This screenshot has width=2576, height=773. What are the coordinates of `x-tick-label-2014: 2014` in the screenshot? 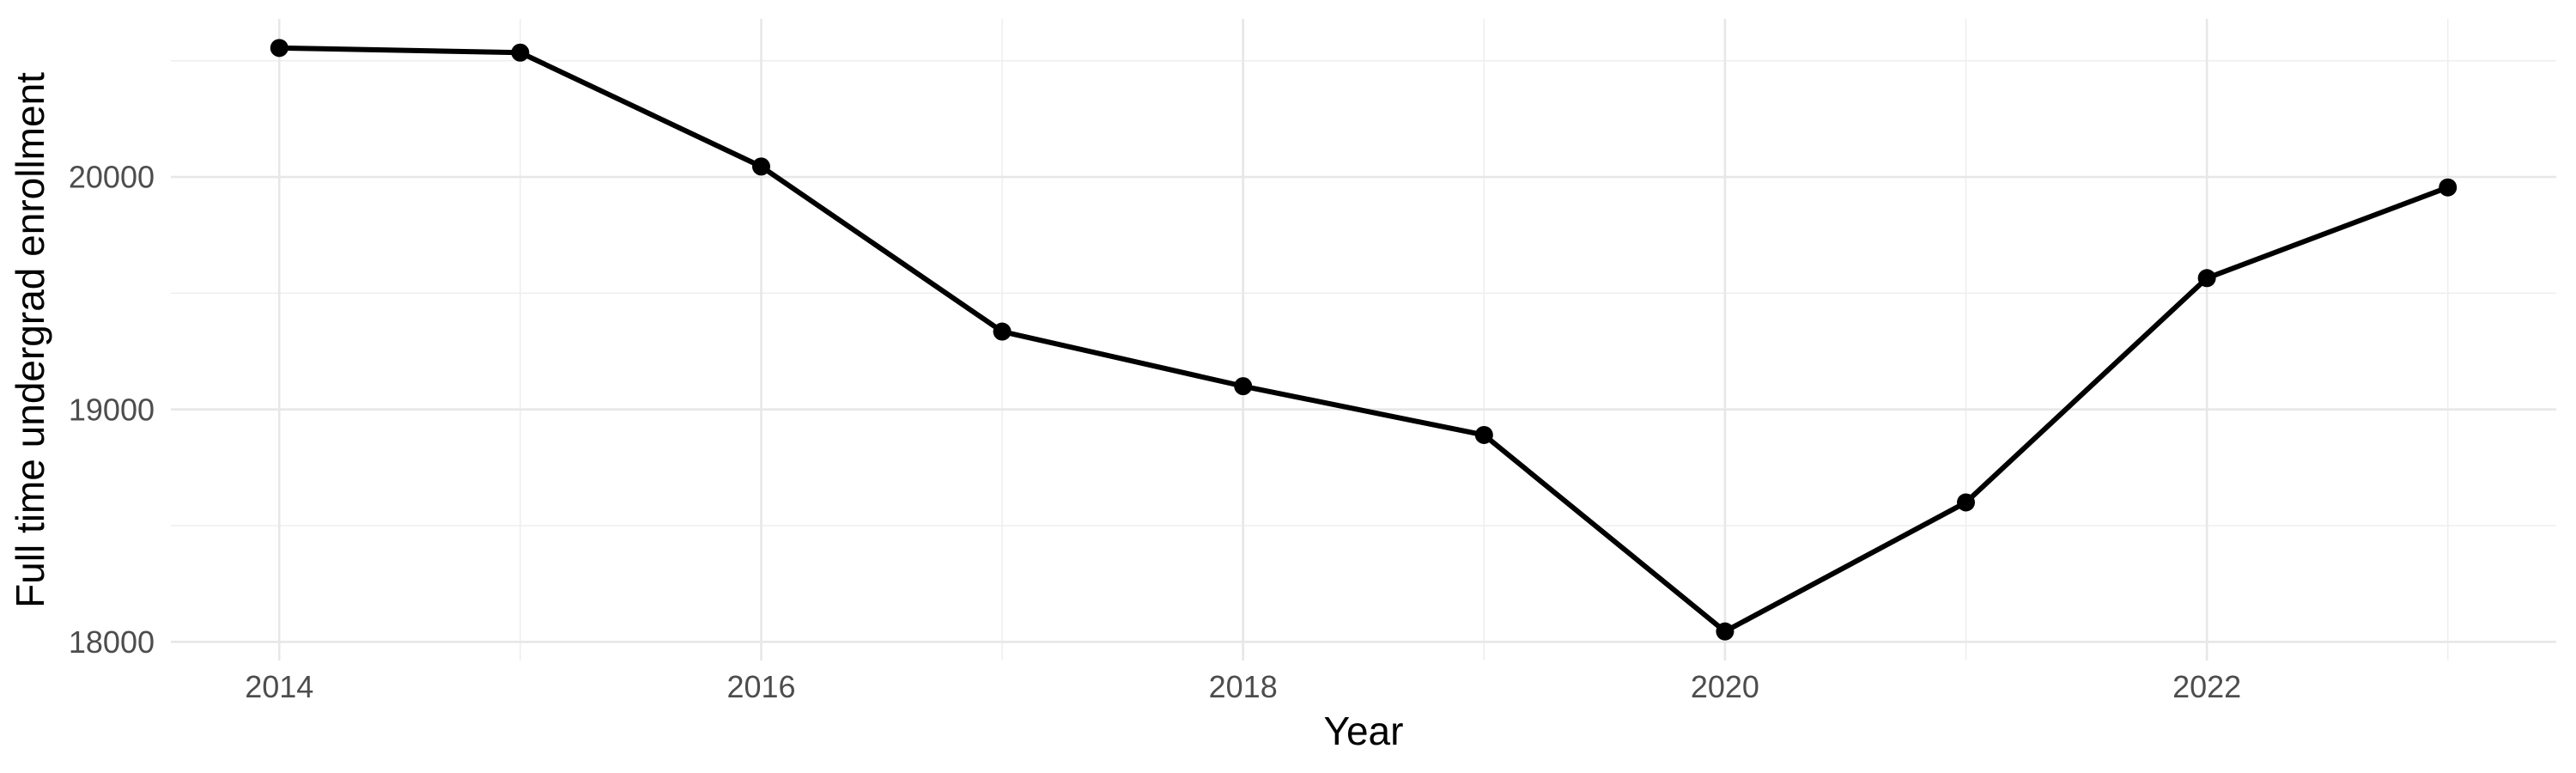 It's located at (279, 686).